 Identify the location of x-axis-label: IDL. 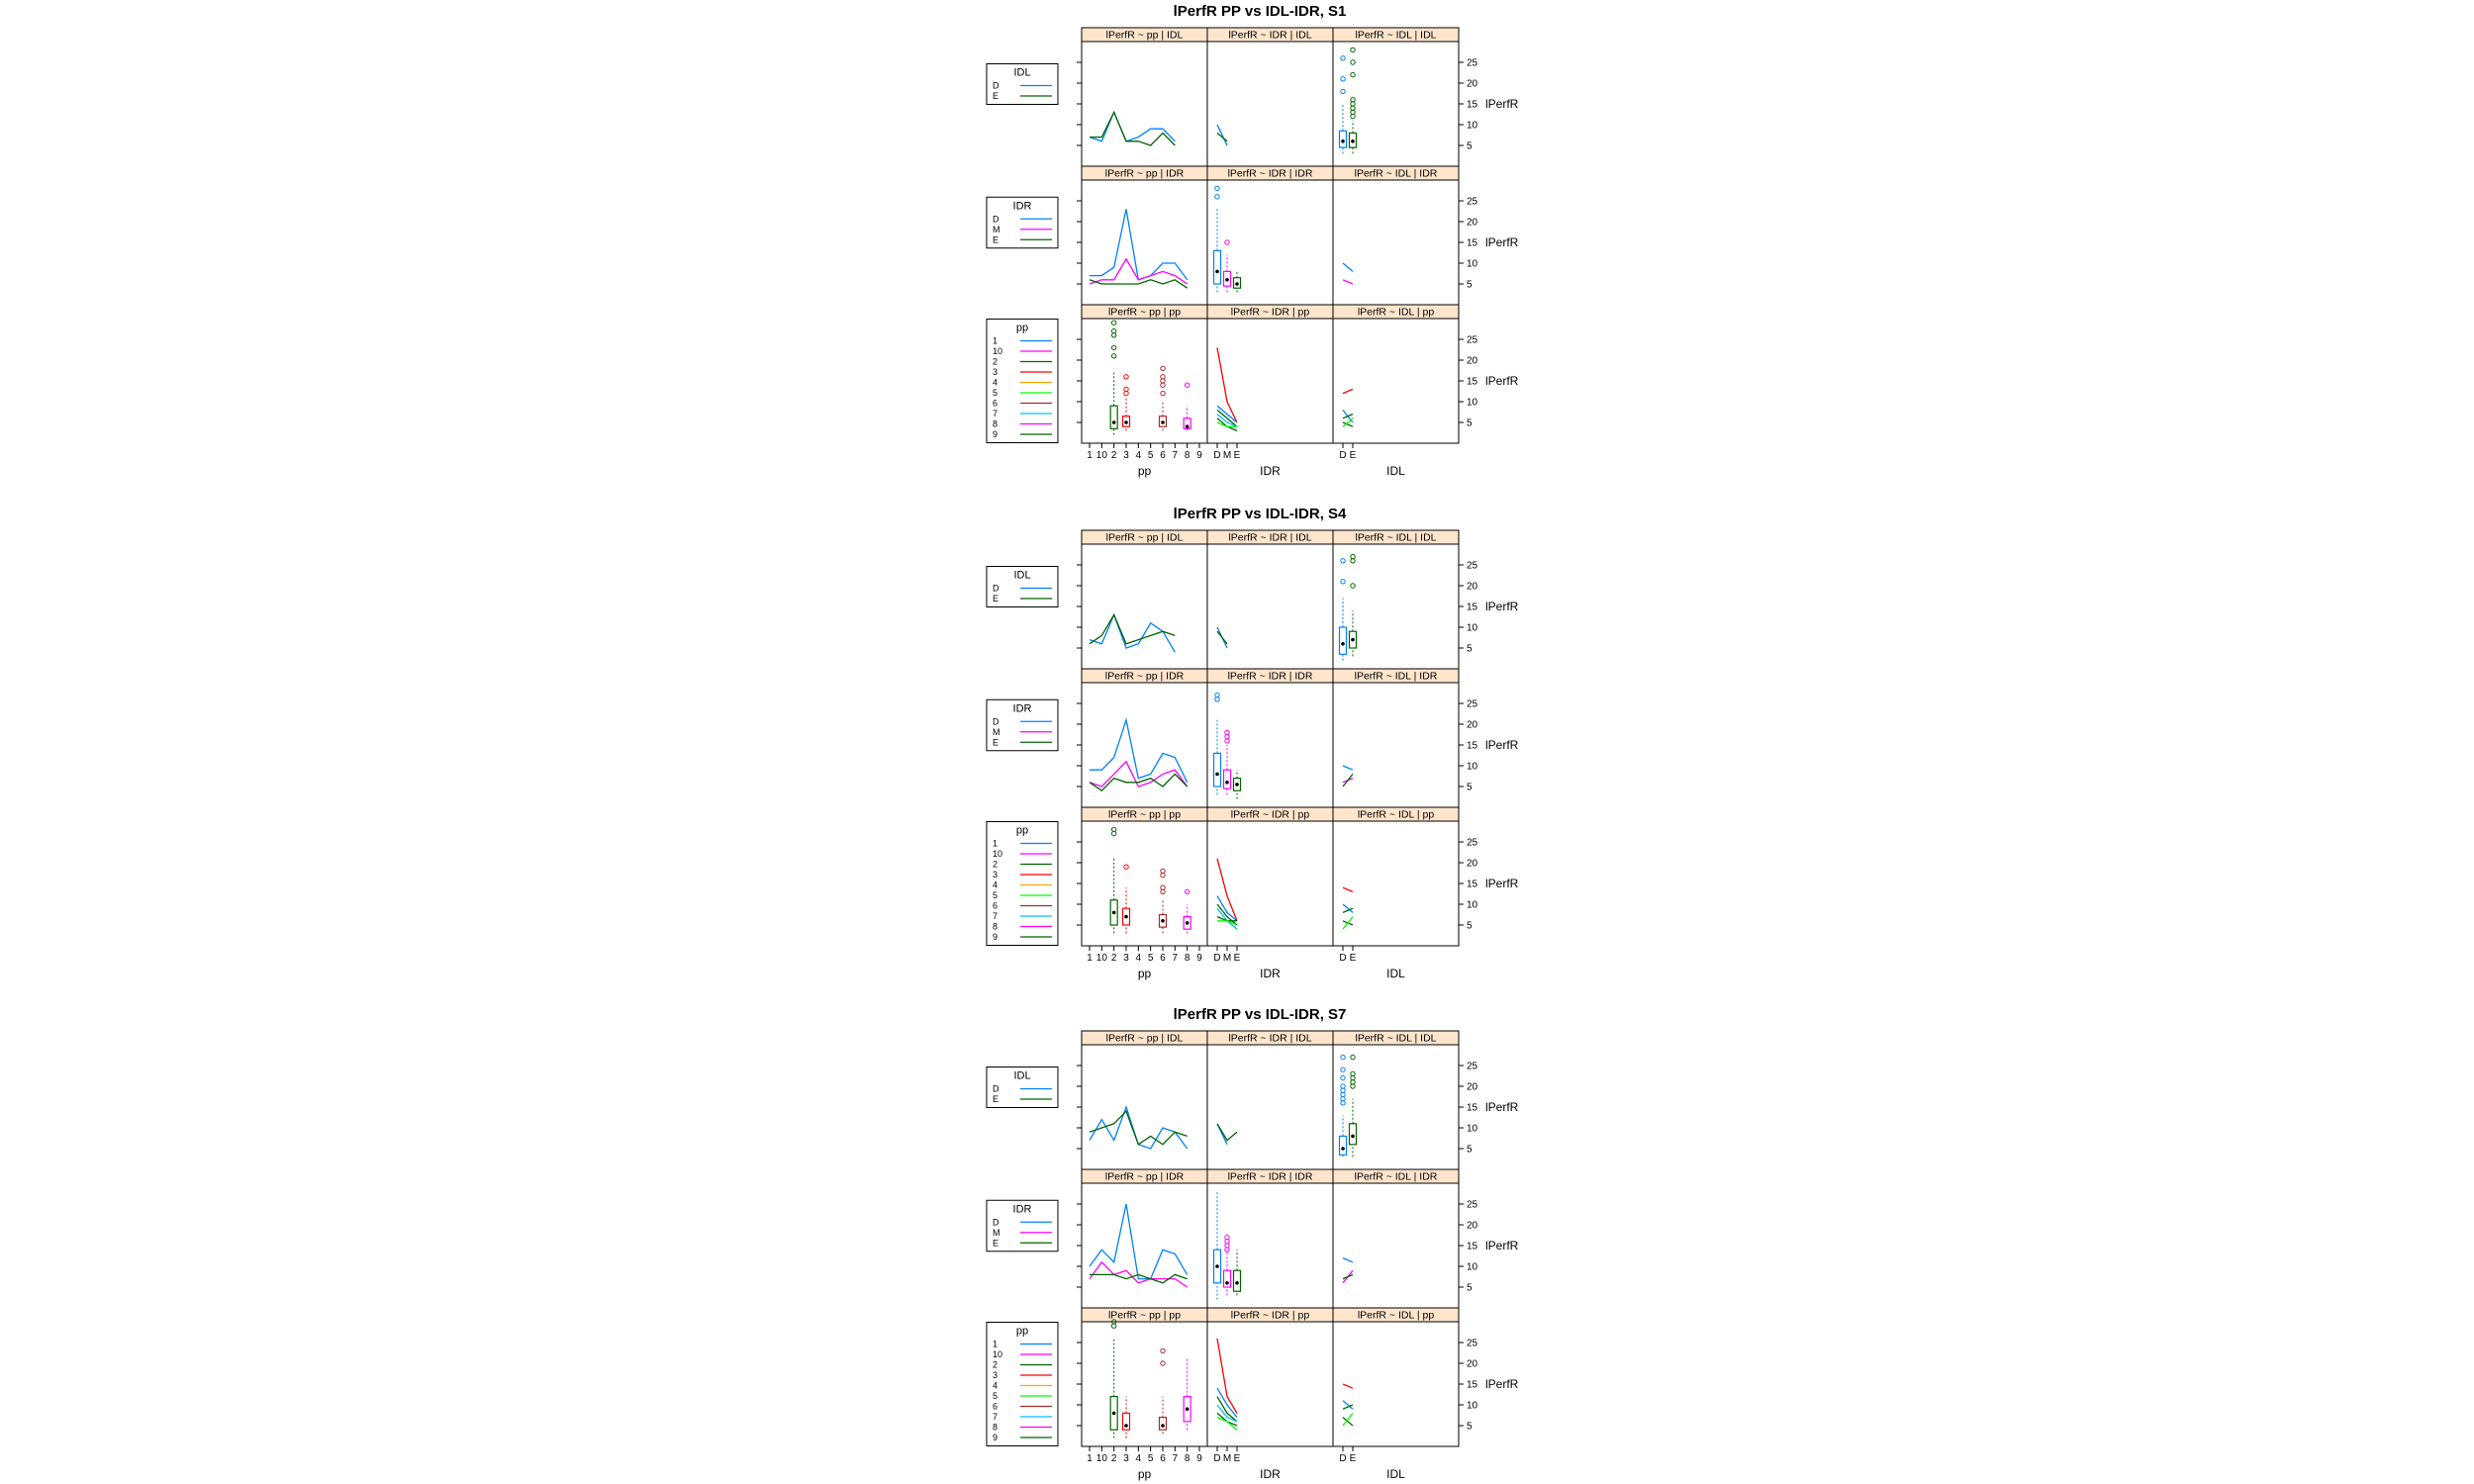
(1395, 1474).